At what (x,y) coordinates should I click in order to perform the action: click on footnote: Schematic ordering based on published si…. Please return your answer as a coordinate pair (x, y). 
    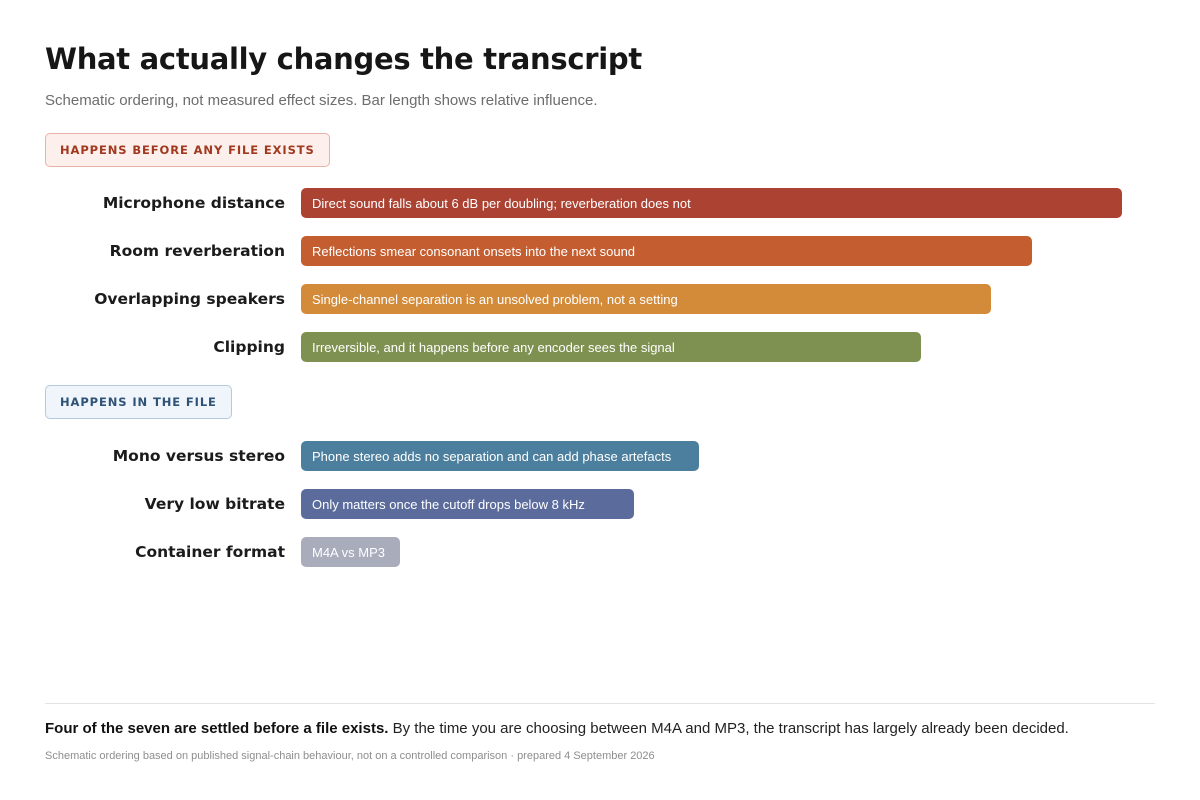
    Looking at the image, I should click on (350, 756).